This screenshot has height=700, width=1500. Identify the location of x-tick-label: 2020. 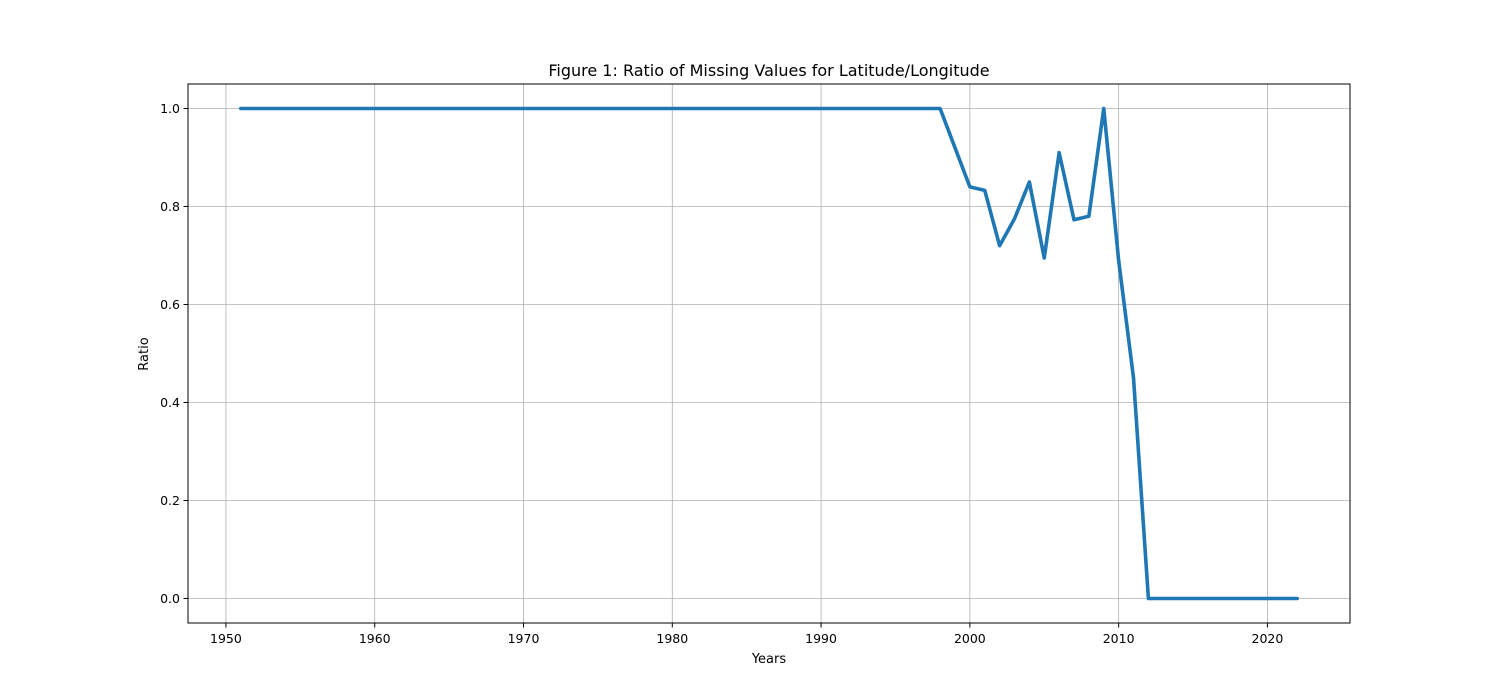
(1268, 638).